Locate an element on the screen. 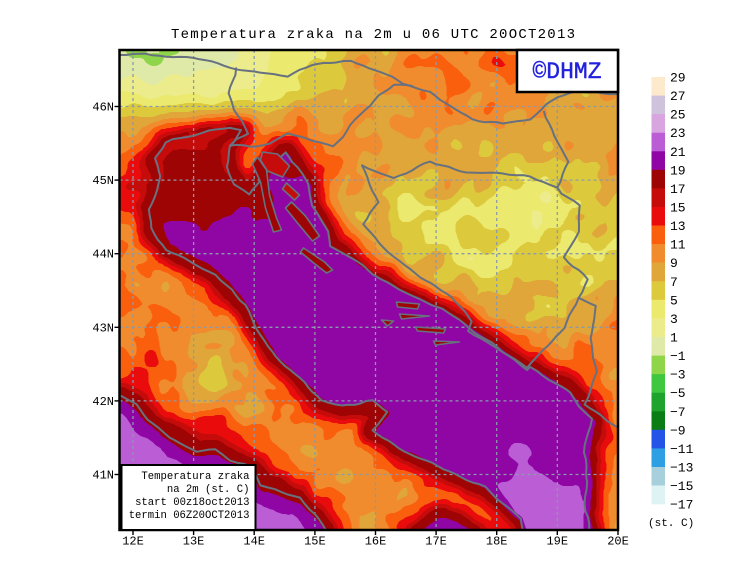 Image resolution: width=740 pixels, height=582 pixels. svg-text: 23 is located at coordinates (678, 133).